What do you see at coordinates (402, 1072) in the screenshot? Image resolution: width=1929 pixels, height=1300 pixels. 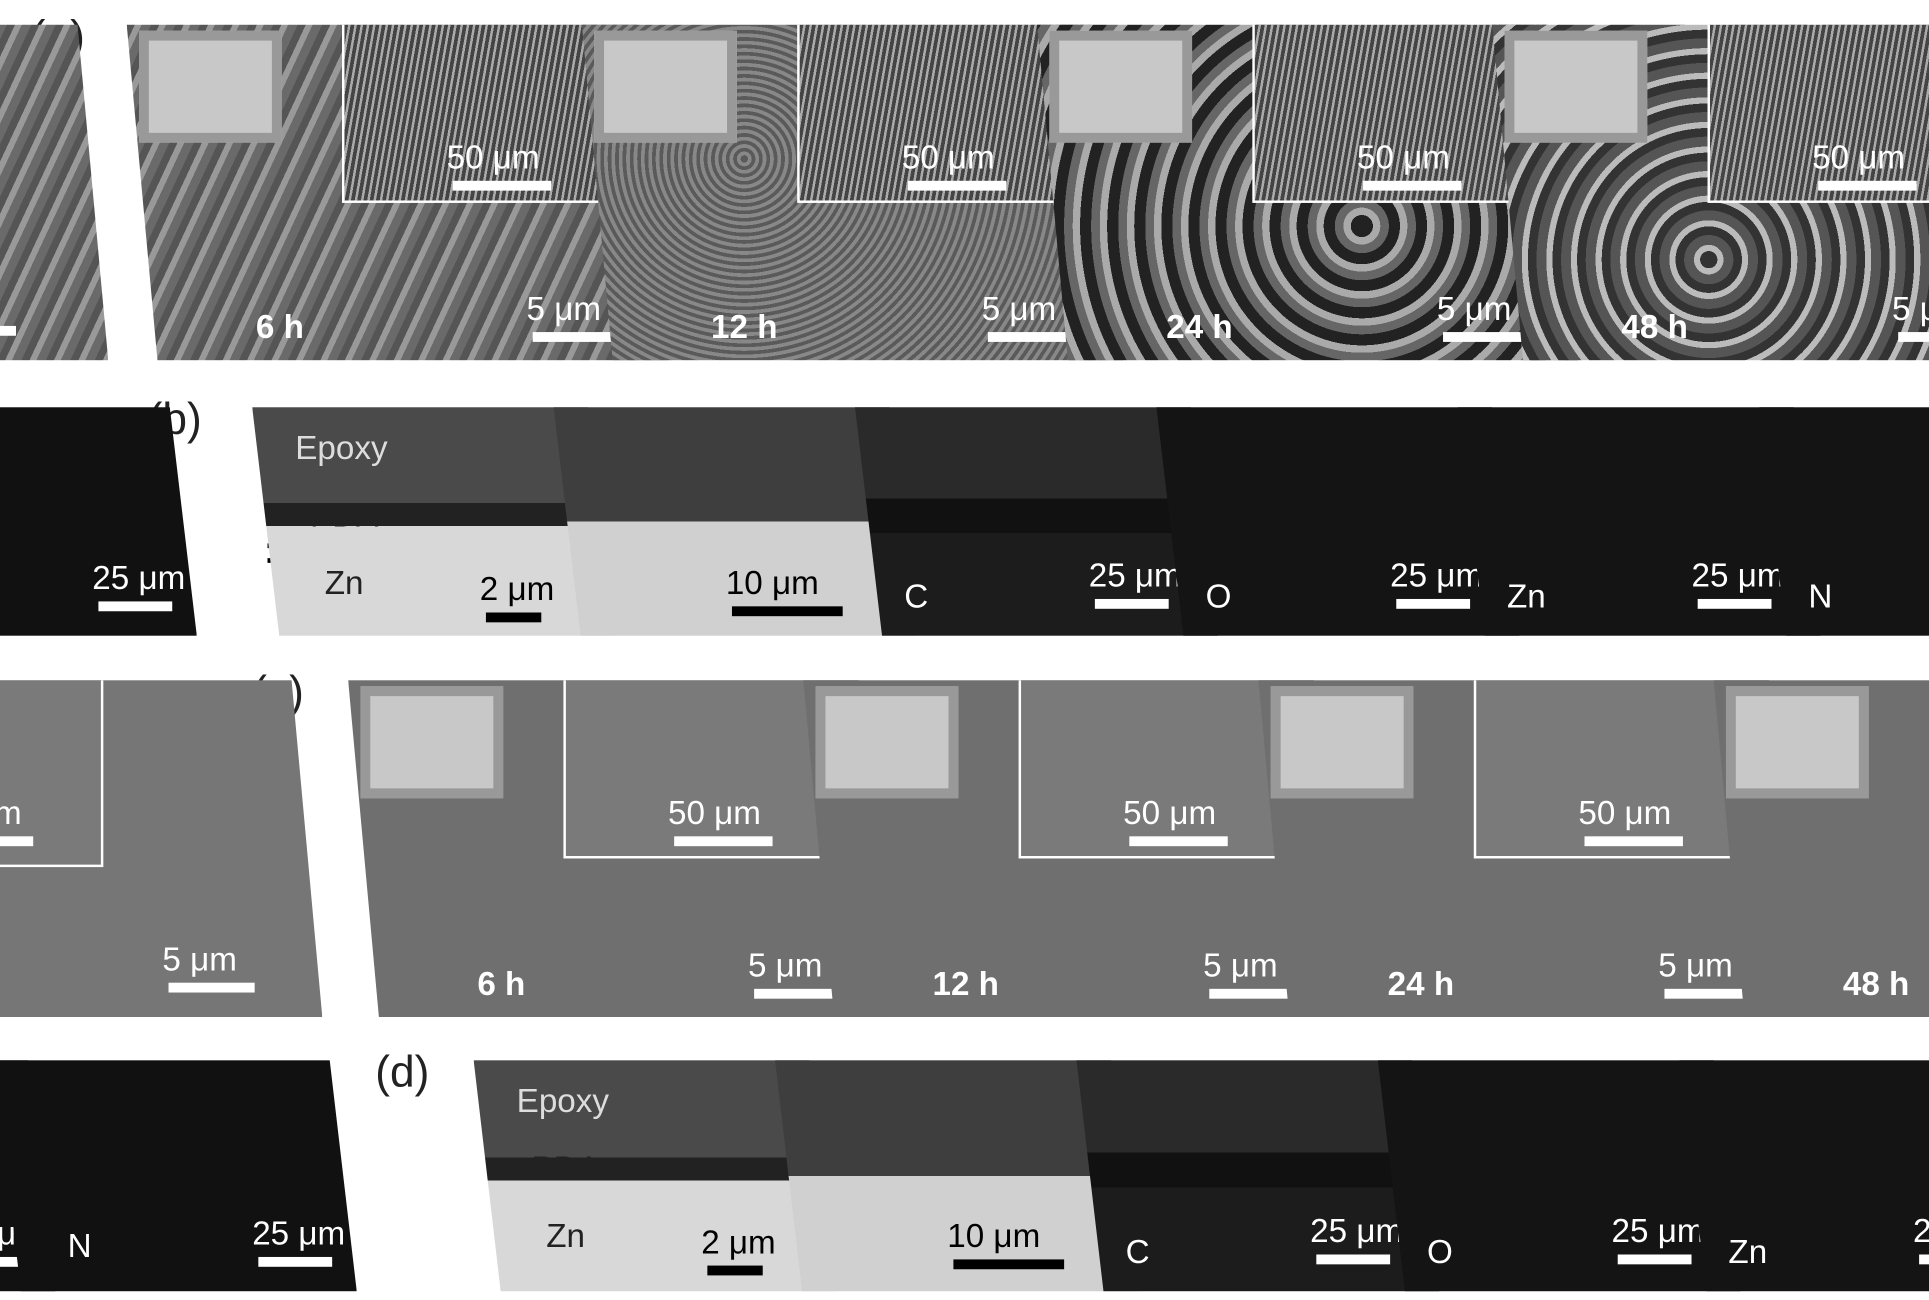 I see `panel-label: (d)` at bounding box center [402, 1072].